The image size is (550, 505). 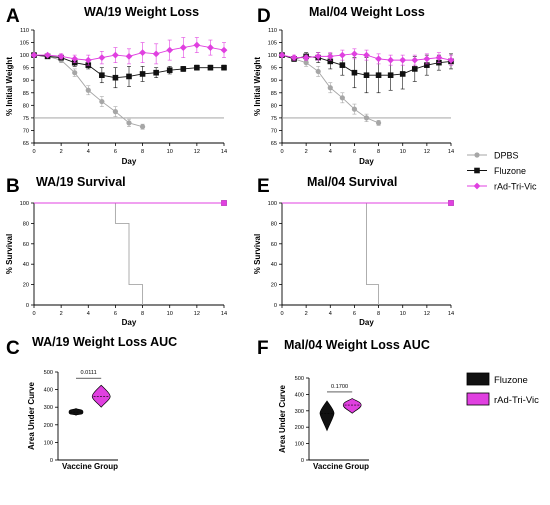 I want to click on y-tick-label: 70, so click(x=274, y=131).